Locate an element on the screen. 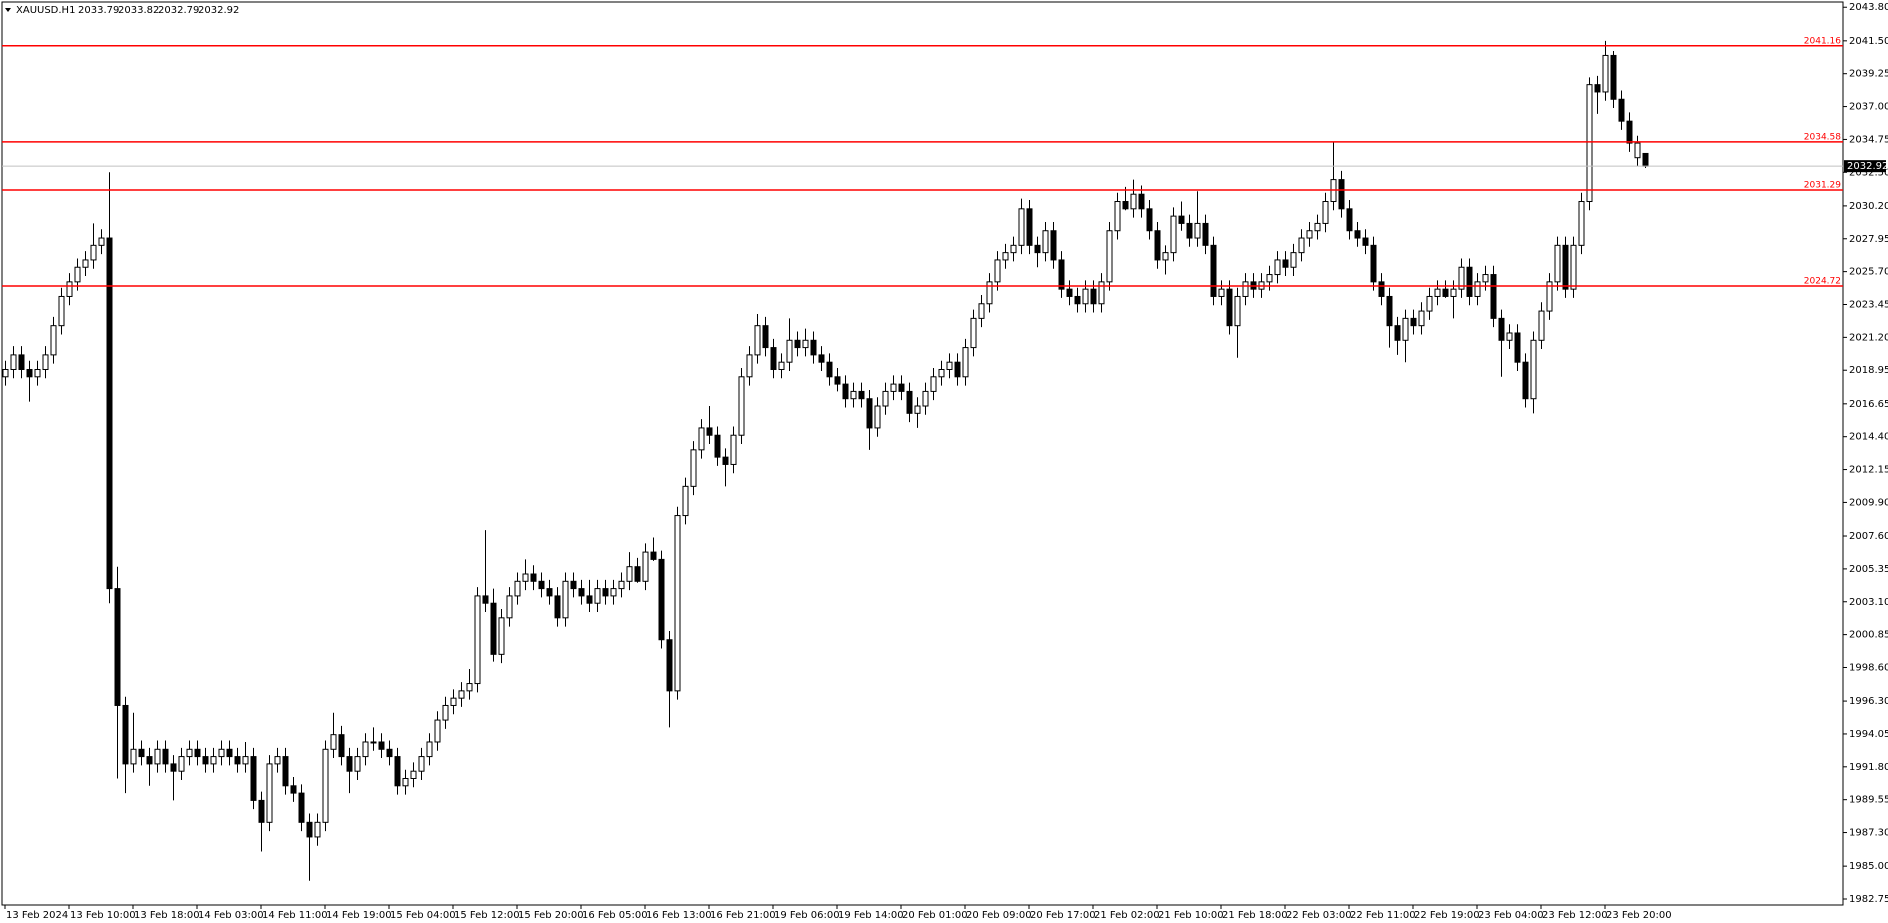 This screenshot has height=923, width=1888. y-tick-label: 2037.00 is located at coordinates (1868, 107).